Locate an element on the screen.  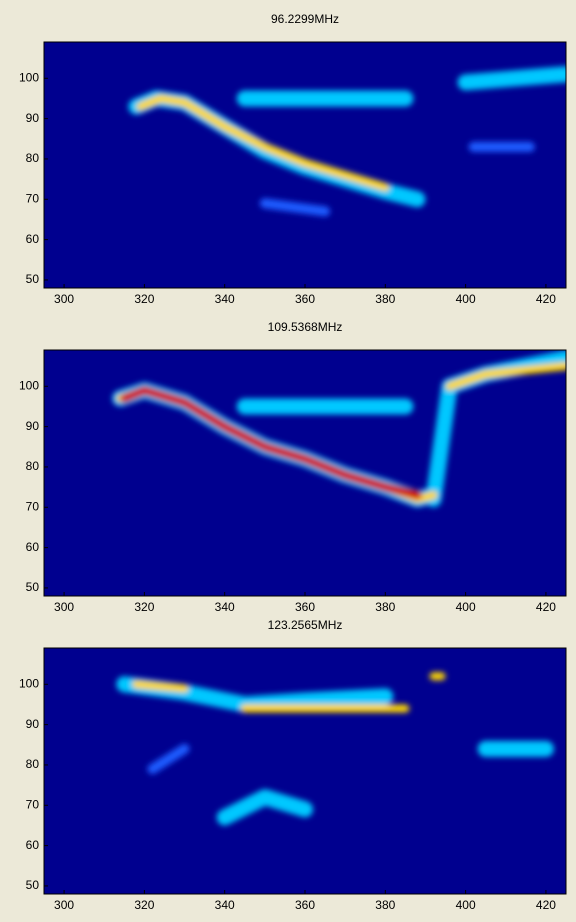
chart-title: 123.2565MHz is located at coordinates (305, 625).